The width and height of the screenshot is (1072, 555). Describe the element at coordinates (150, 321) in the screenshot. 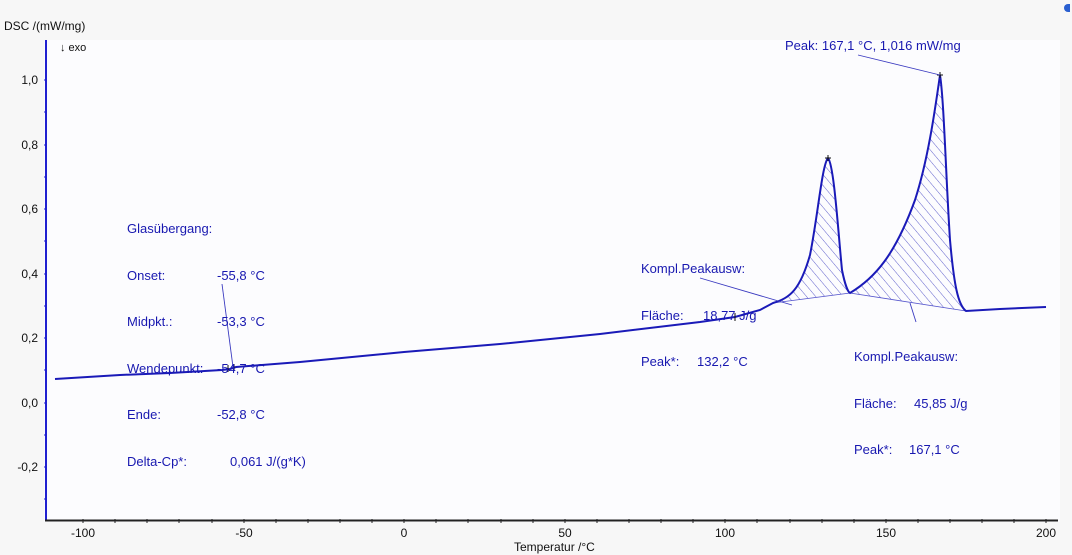

I see `annotation-label: Midpkt.:` at that location.